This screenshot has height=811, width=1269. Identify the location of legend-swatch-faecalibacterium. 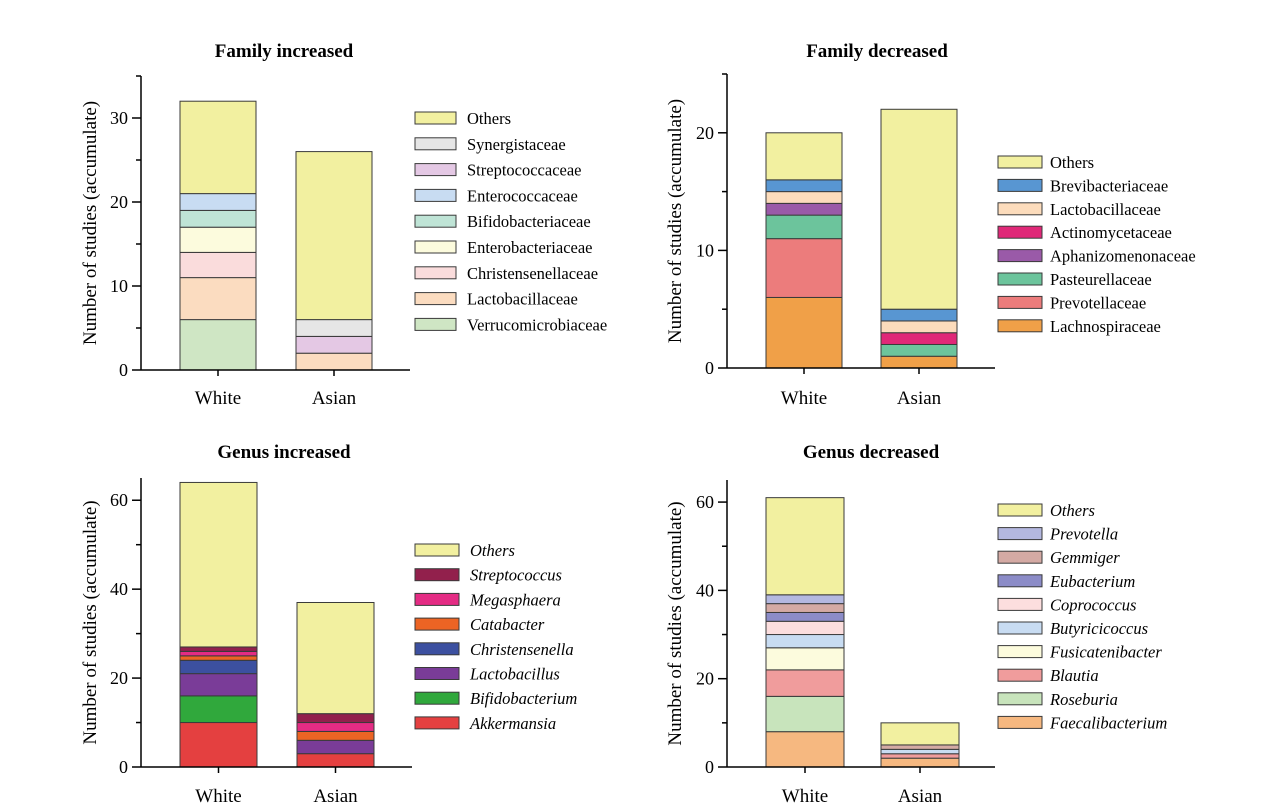
(1020, 722).